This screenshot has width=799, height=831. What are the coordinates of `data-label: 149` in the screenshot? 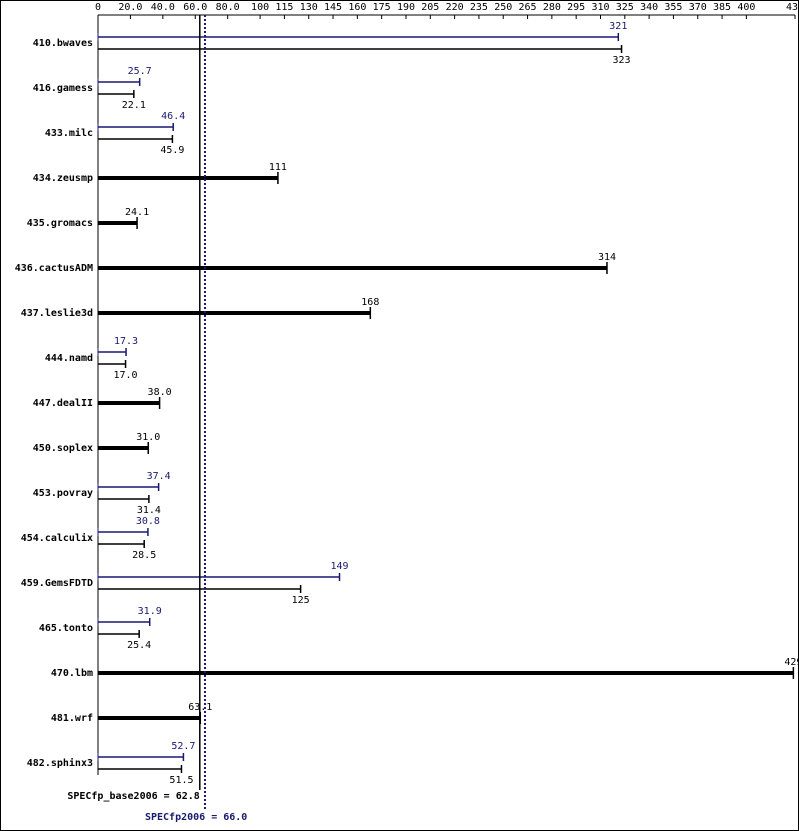 It's located at (339, 566).